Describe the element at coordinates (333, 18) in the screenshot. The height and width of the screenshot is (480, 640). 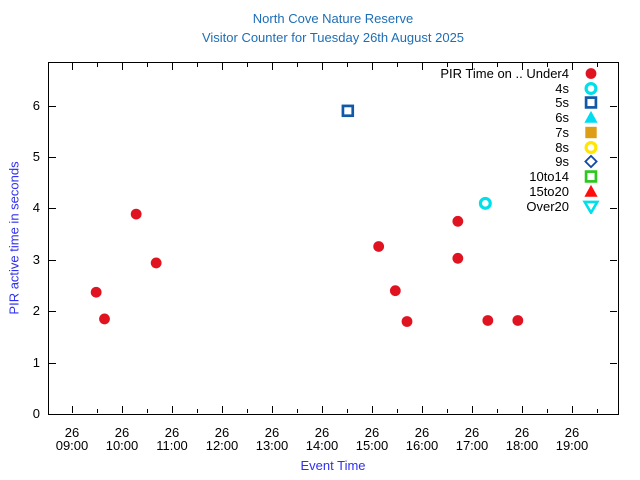
I see `chart-title-line1: North Cove Nature Reserve` at that location.